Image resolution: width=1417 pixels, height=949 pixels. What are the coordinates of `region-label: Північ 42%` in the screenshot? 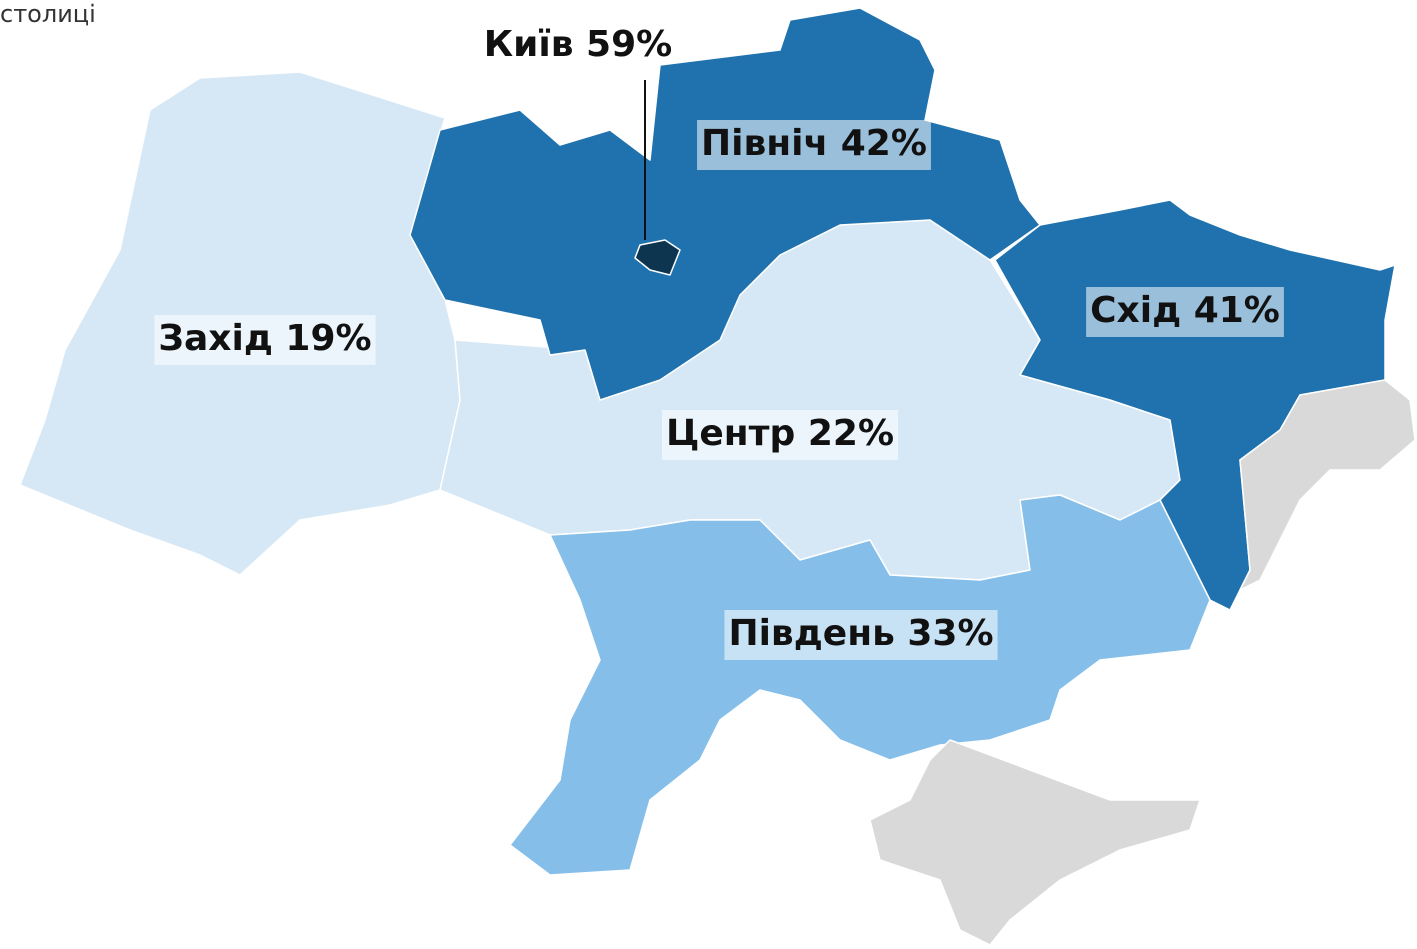 It's located at (814, 143).